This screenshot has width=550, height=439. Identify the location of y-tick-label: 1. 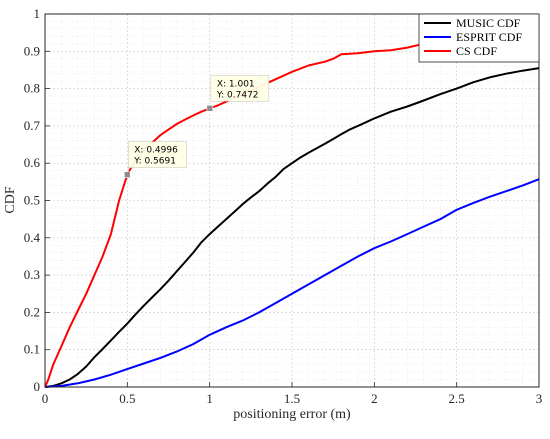
(37, 13).